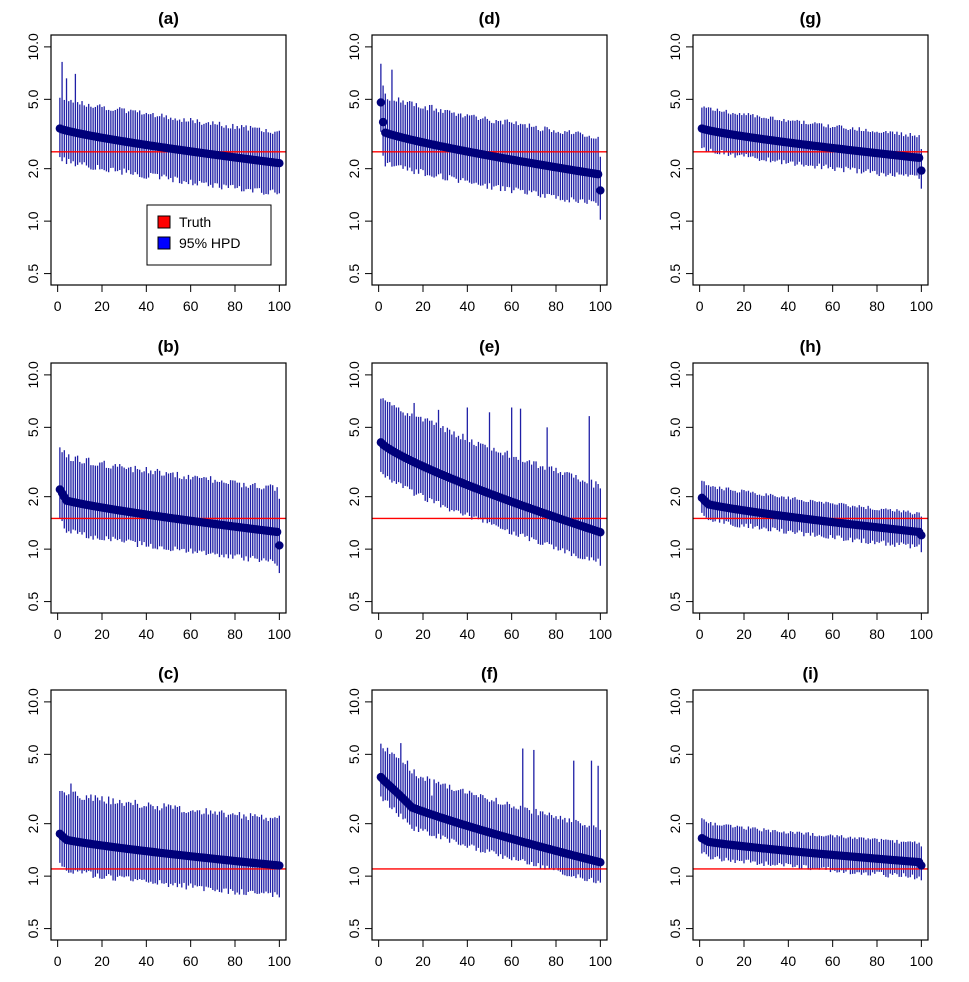 This screenshot has width=969, height=982. Describe the element at coordinates (169, 346) in the screenshot. I see `panel-title: (b)` at that location.